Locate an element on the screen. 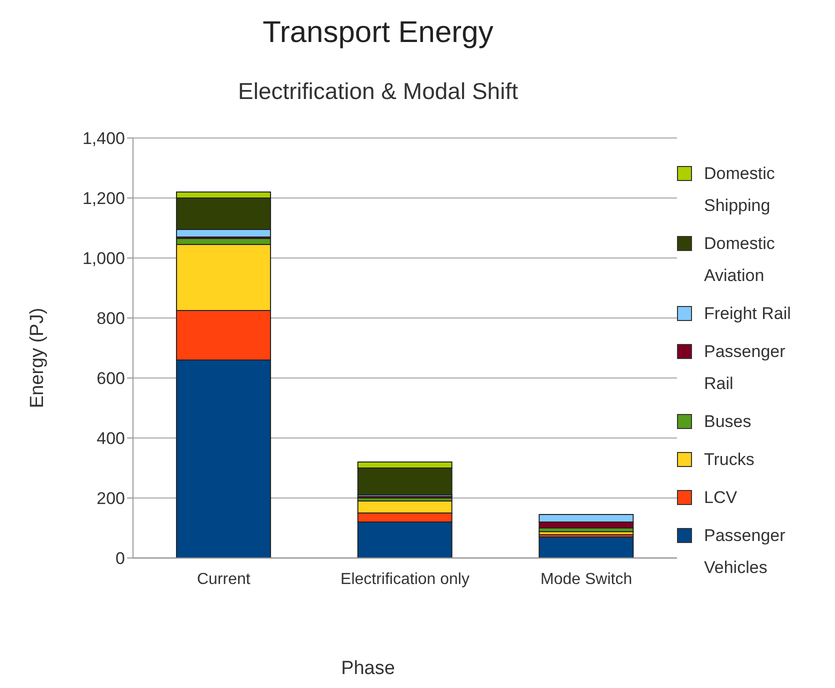 The image size is (835, 688). legend-label: Buses is located at coordinates (728, 422).